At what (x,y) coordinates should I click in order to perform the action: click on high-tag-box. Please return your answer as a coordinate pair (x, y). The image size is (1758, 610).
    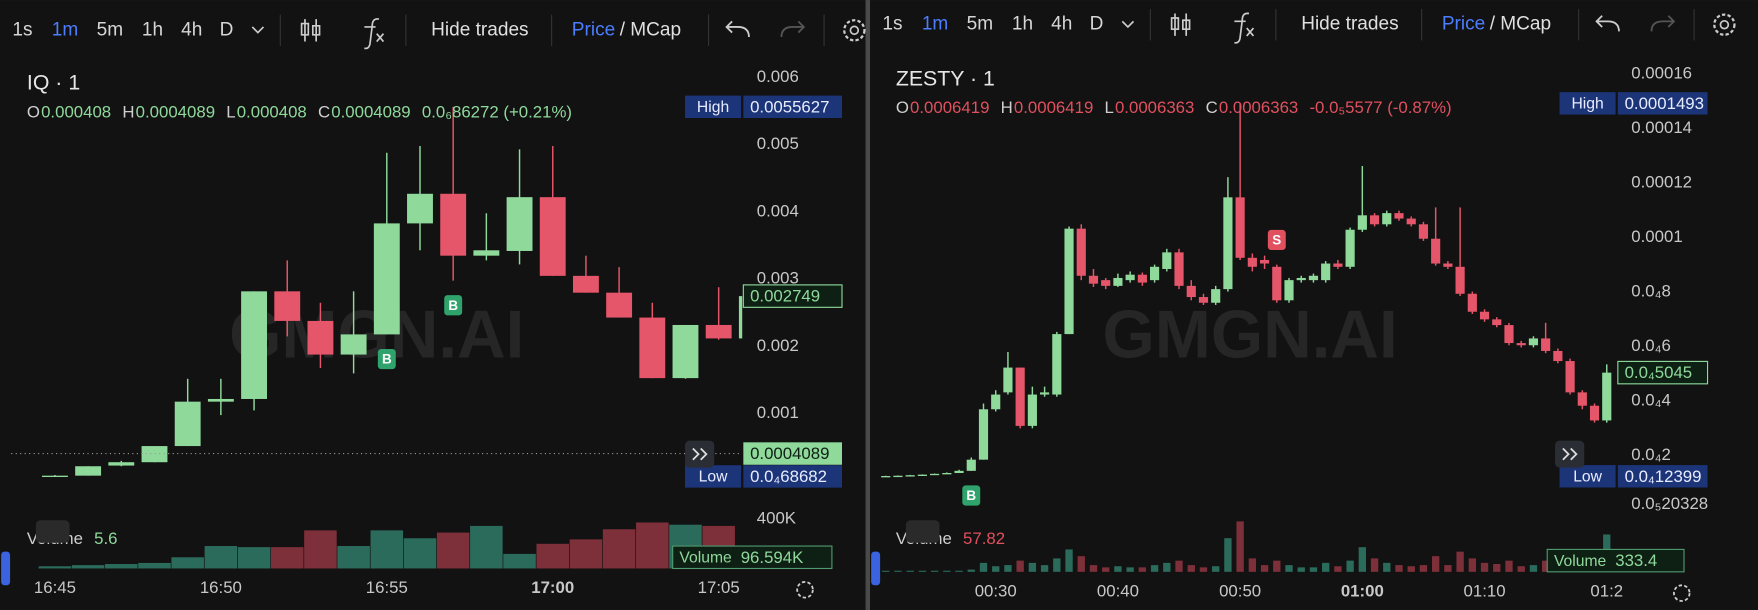
    Looking at the image, I should click on (793, 107).